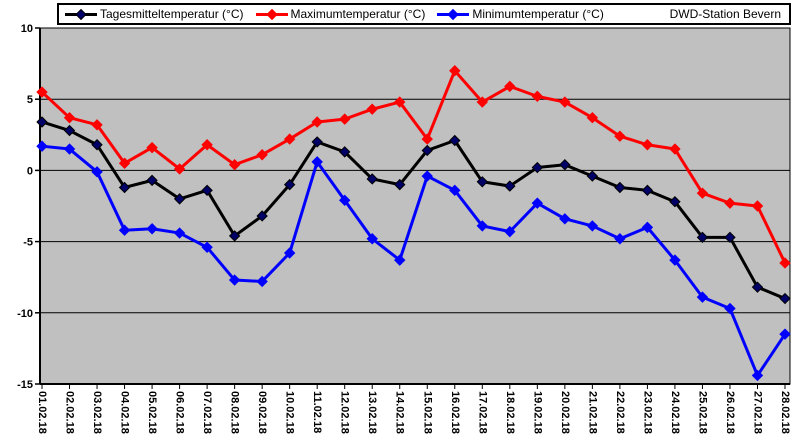 The height and width of the screenshot is (446, 797). Describe the element at coordinates (97, 412) in the screenshot. I see `x-tick-label: 03.02.18` at that location.